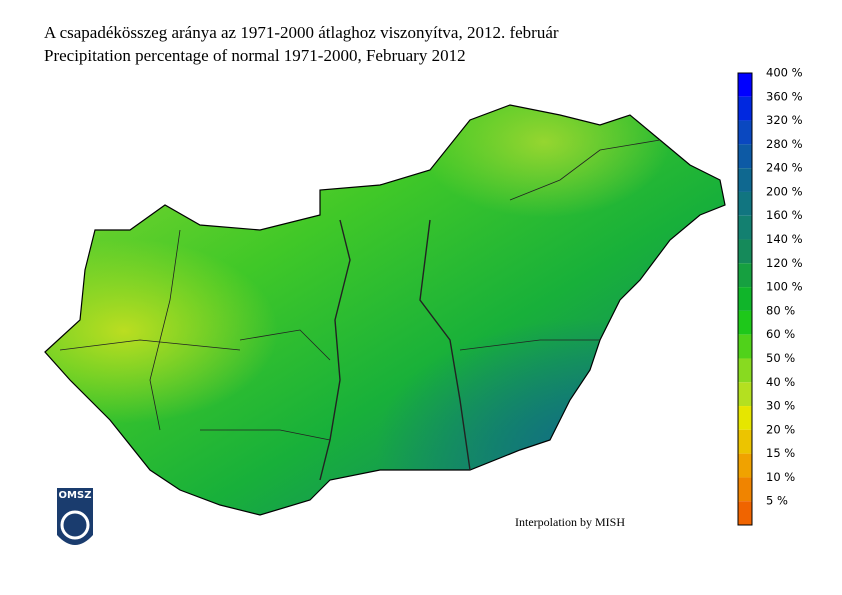  What do you see at coordinates (780, 310) in the screenshot?
I see `legend-label: 80 %` at bounding box center [780, 310].